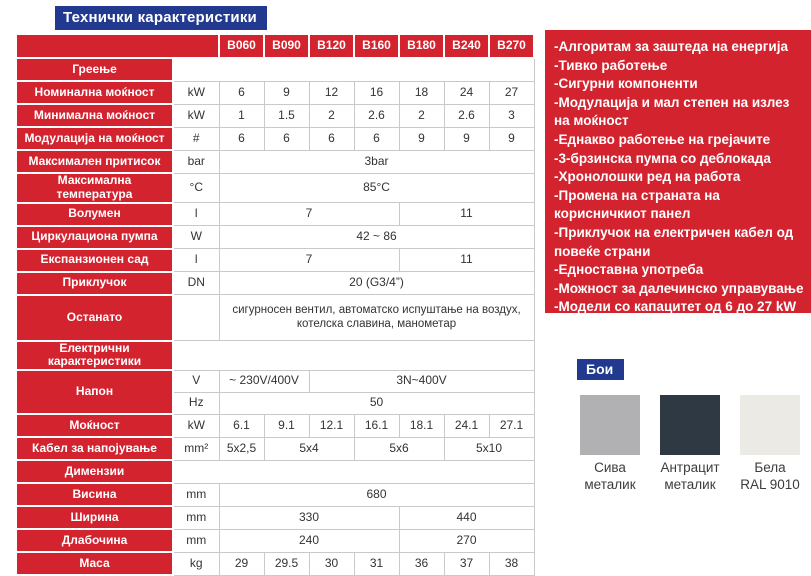  What do you see at coordinates (466, 92) in the screenshot?
I see `value-cell: 24` at bounding box center [466, 92].